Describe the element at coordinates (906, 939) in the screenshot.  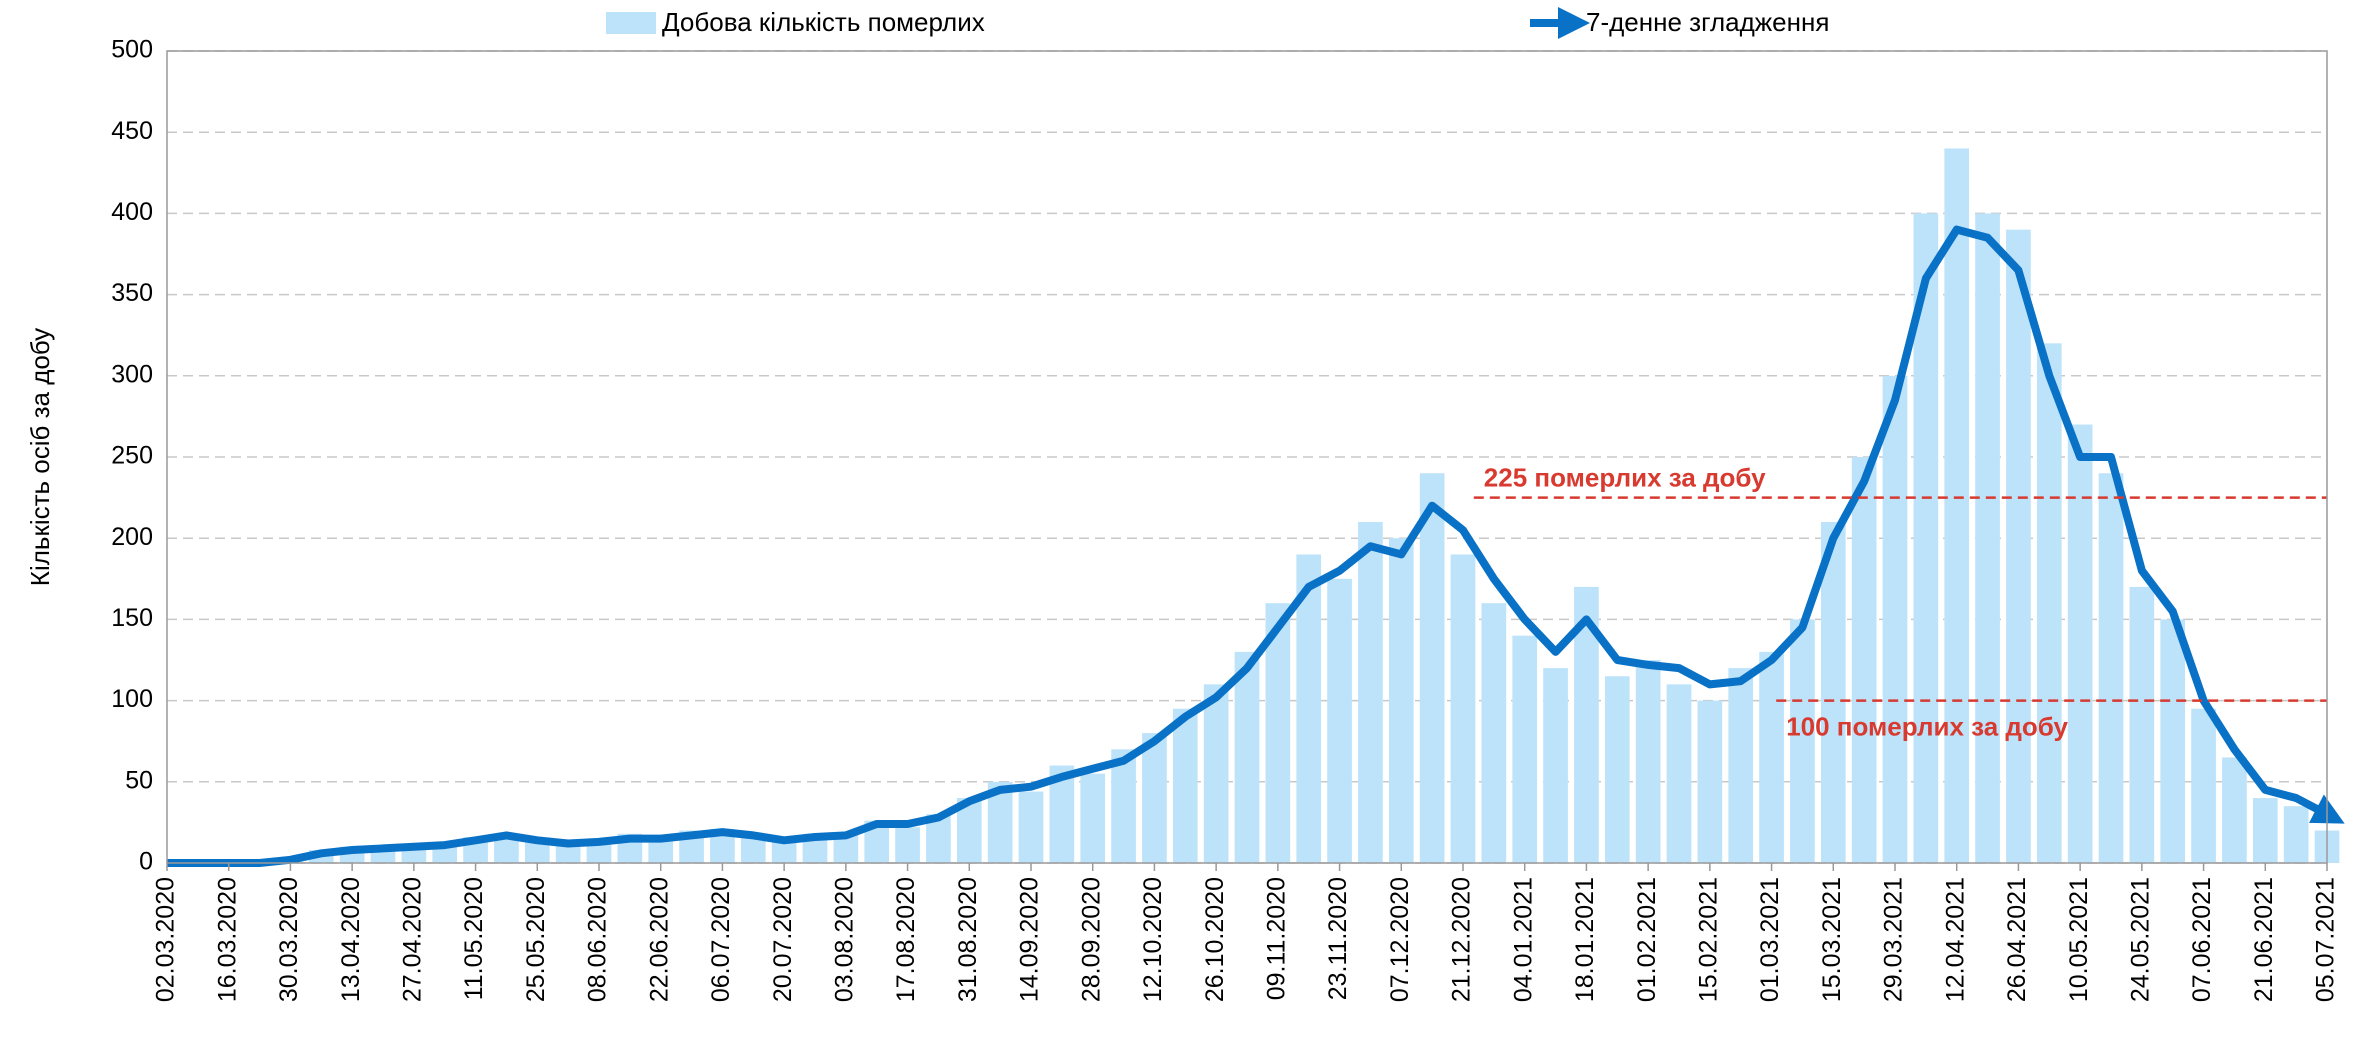
I see `x-tick-label: 17.08.2020` at that location.